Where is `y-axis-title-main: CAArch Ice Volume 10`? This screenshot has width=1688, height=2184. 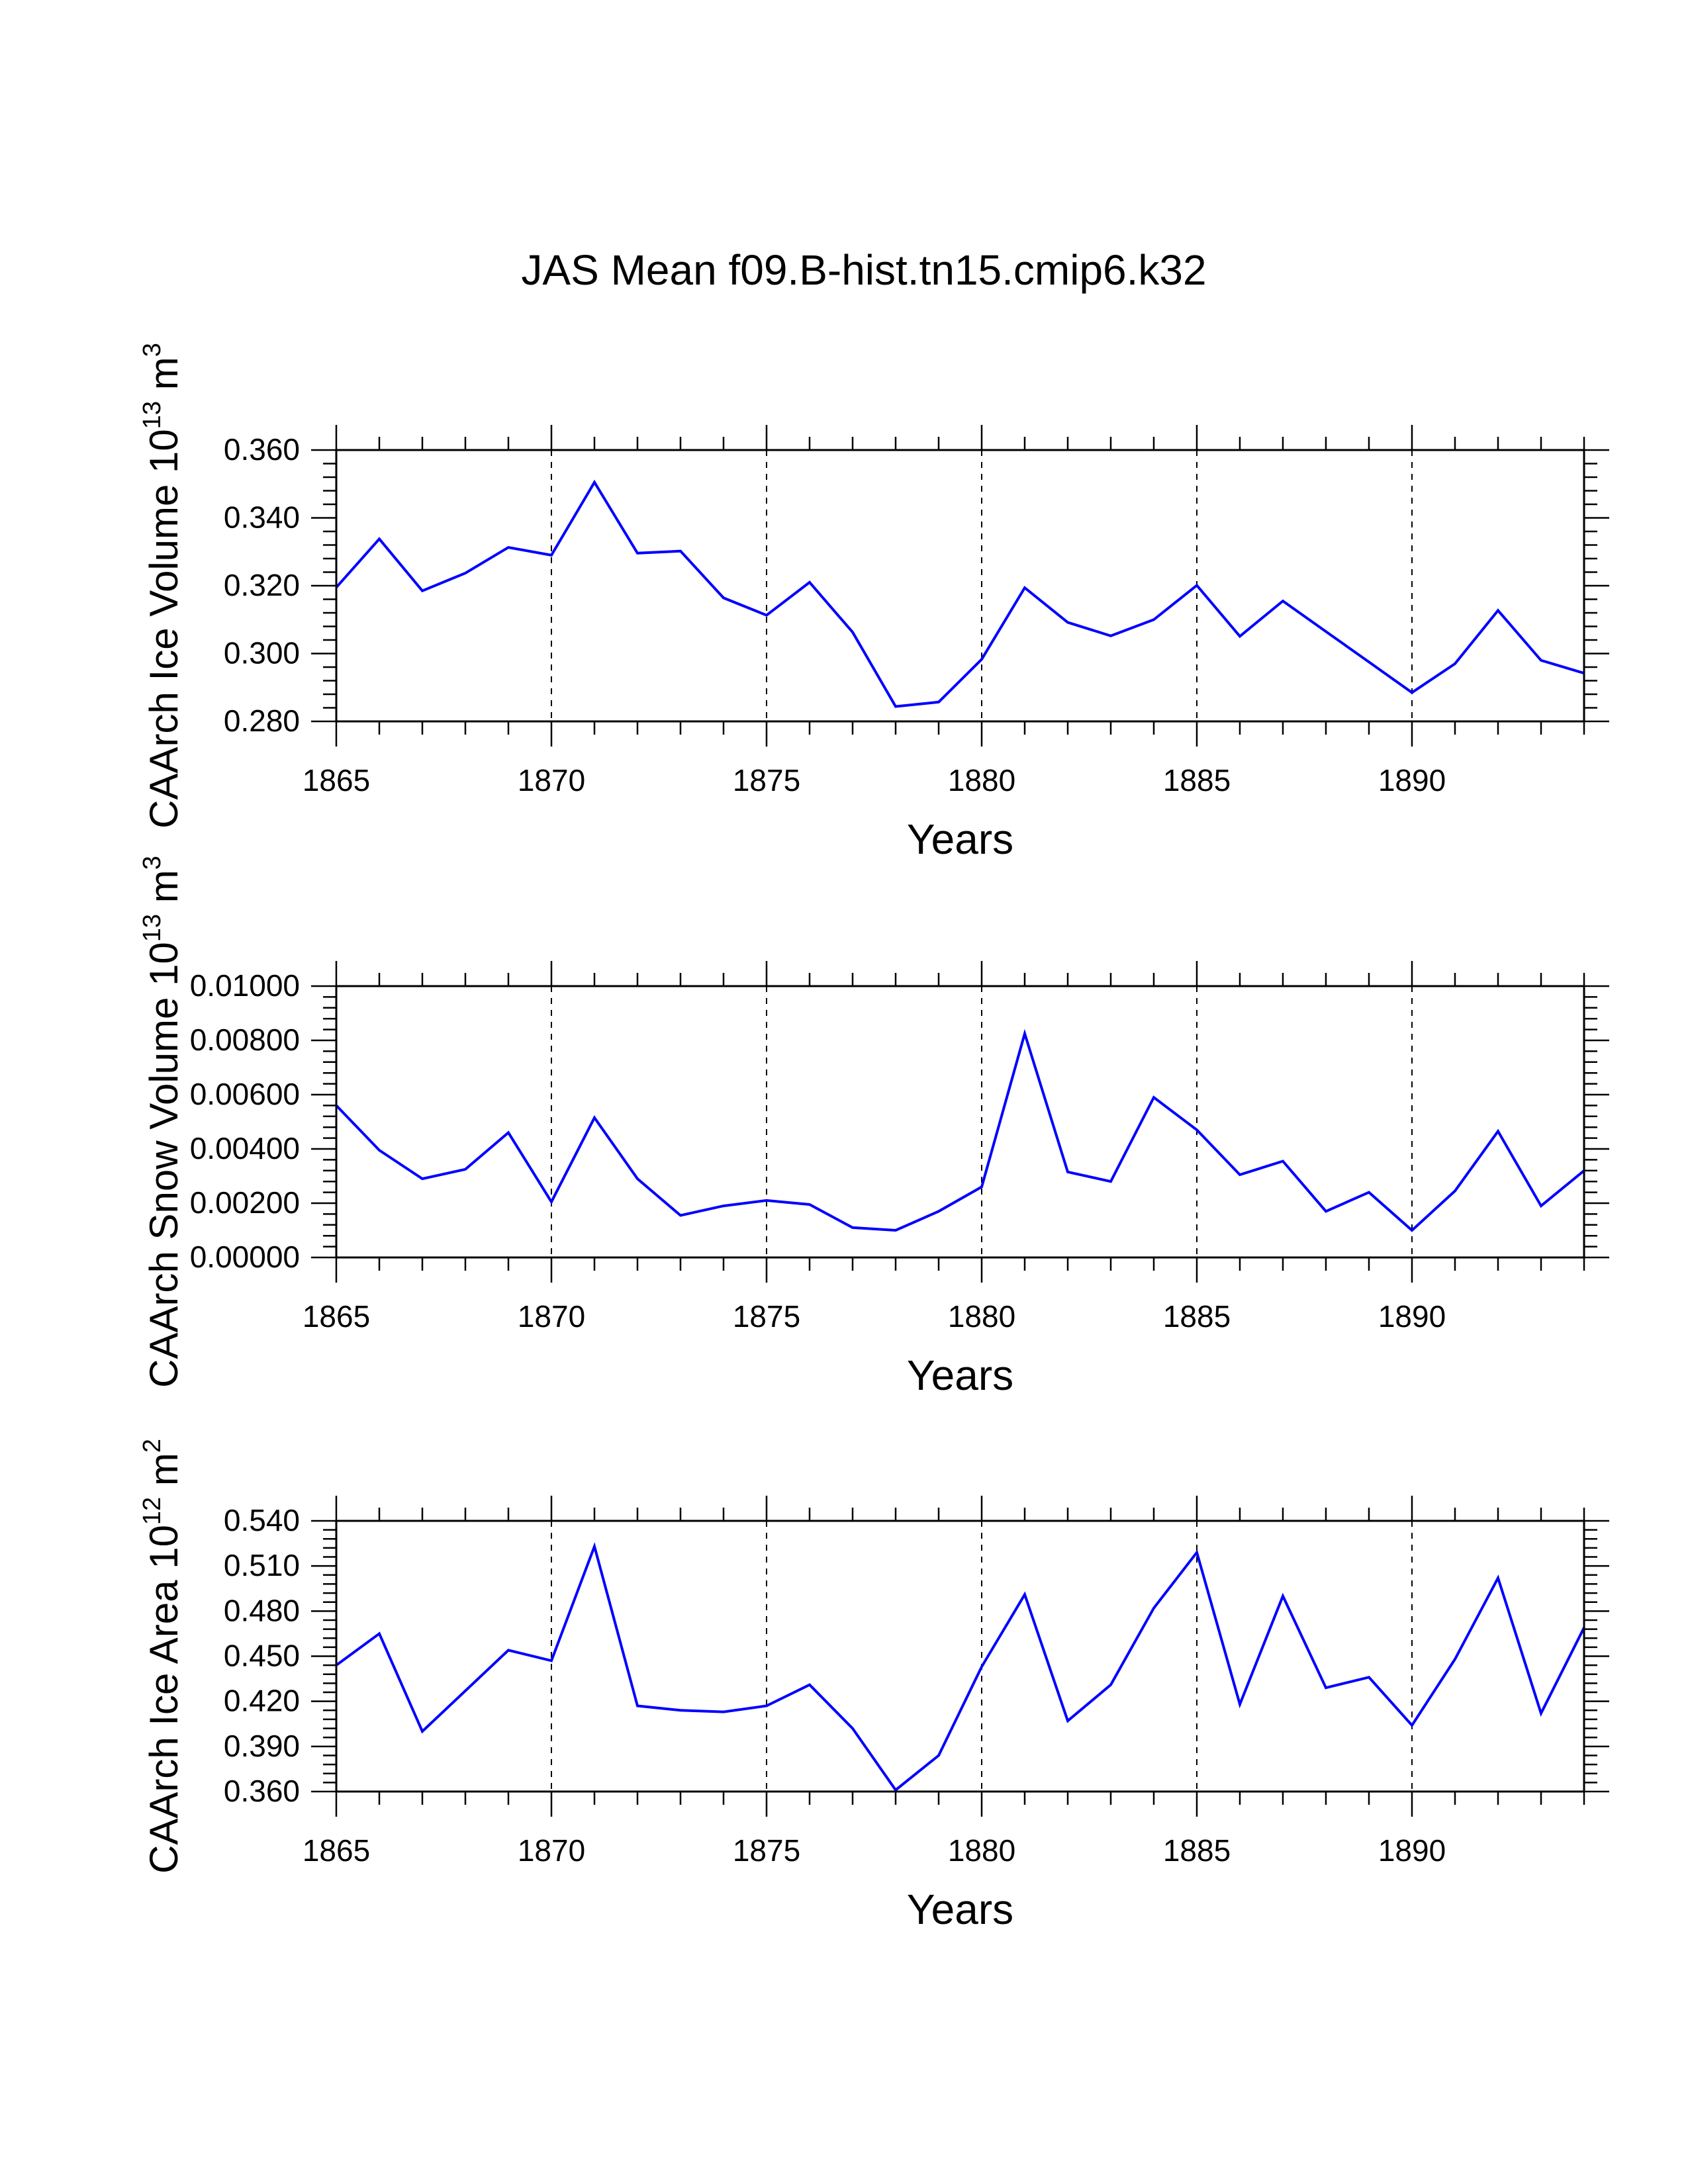 y-axis-title-main: CAArch Ice Volume 10 is located at coordinates (164, 629).